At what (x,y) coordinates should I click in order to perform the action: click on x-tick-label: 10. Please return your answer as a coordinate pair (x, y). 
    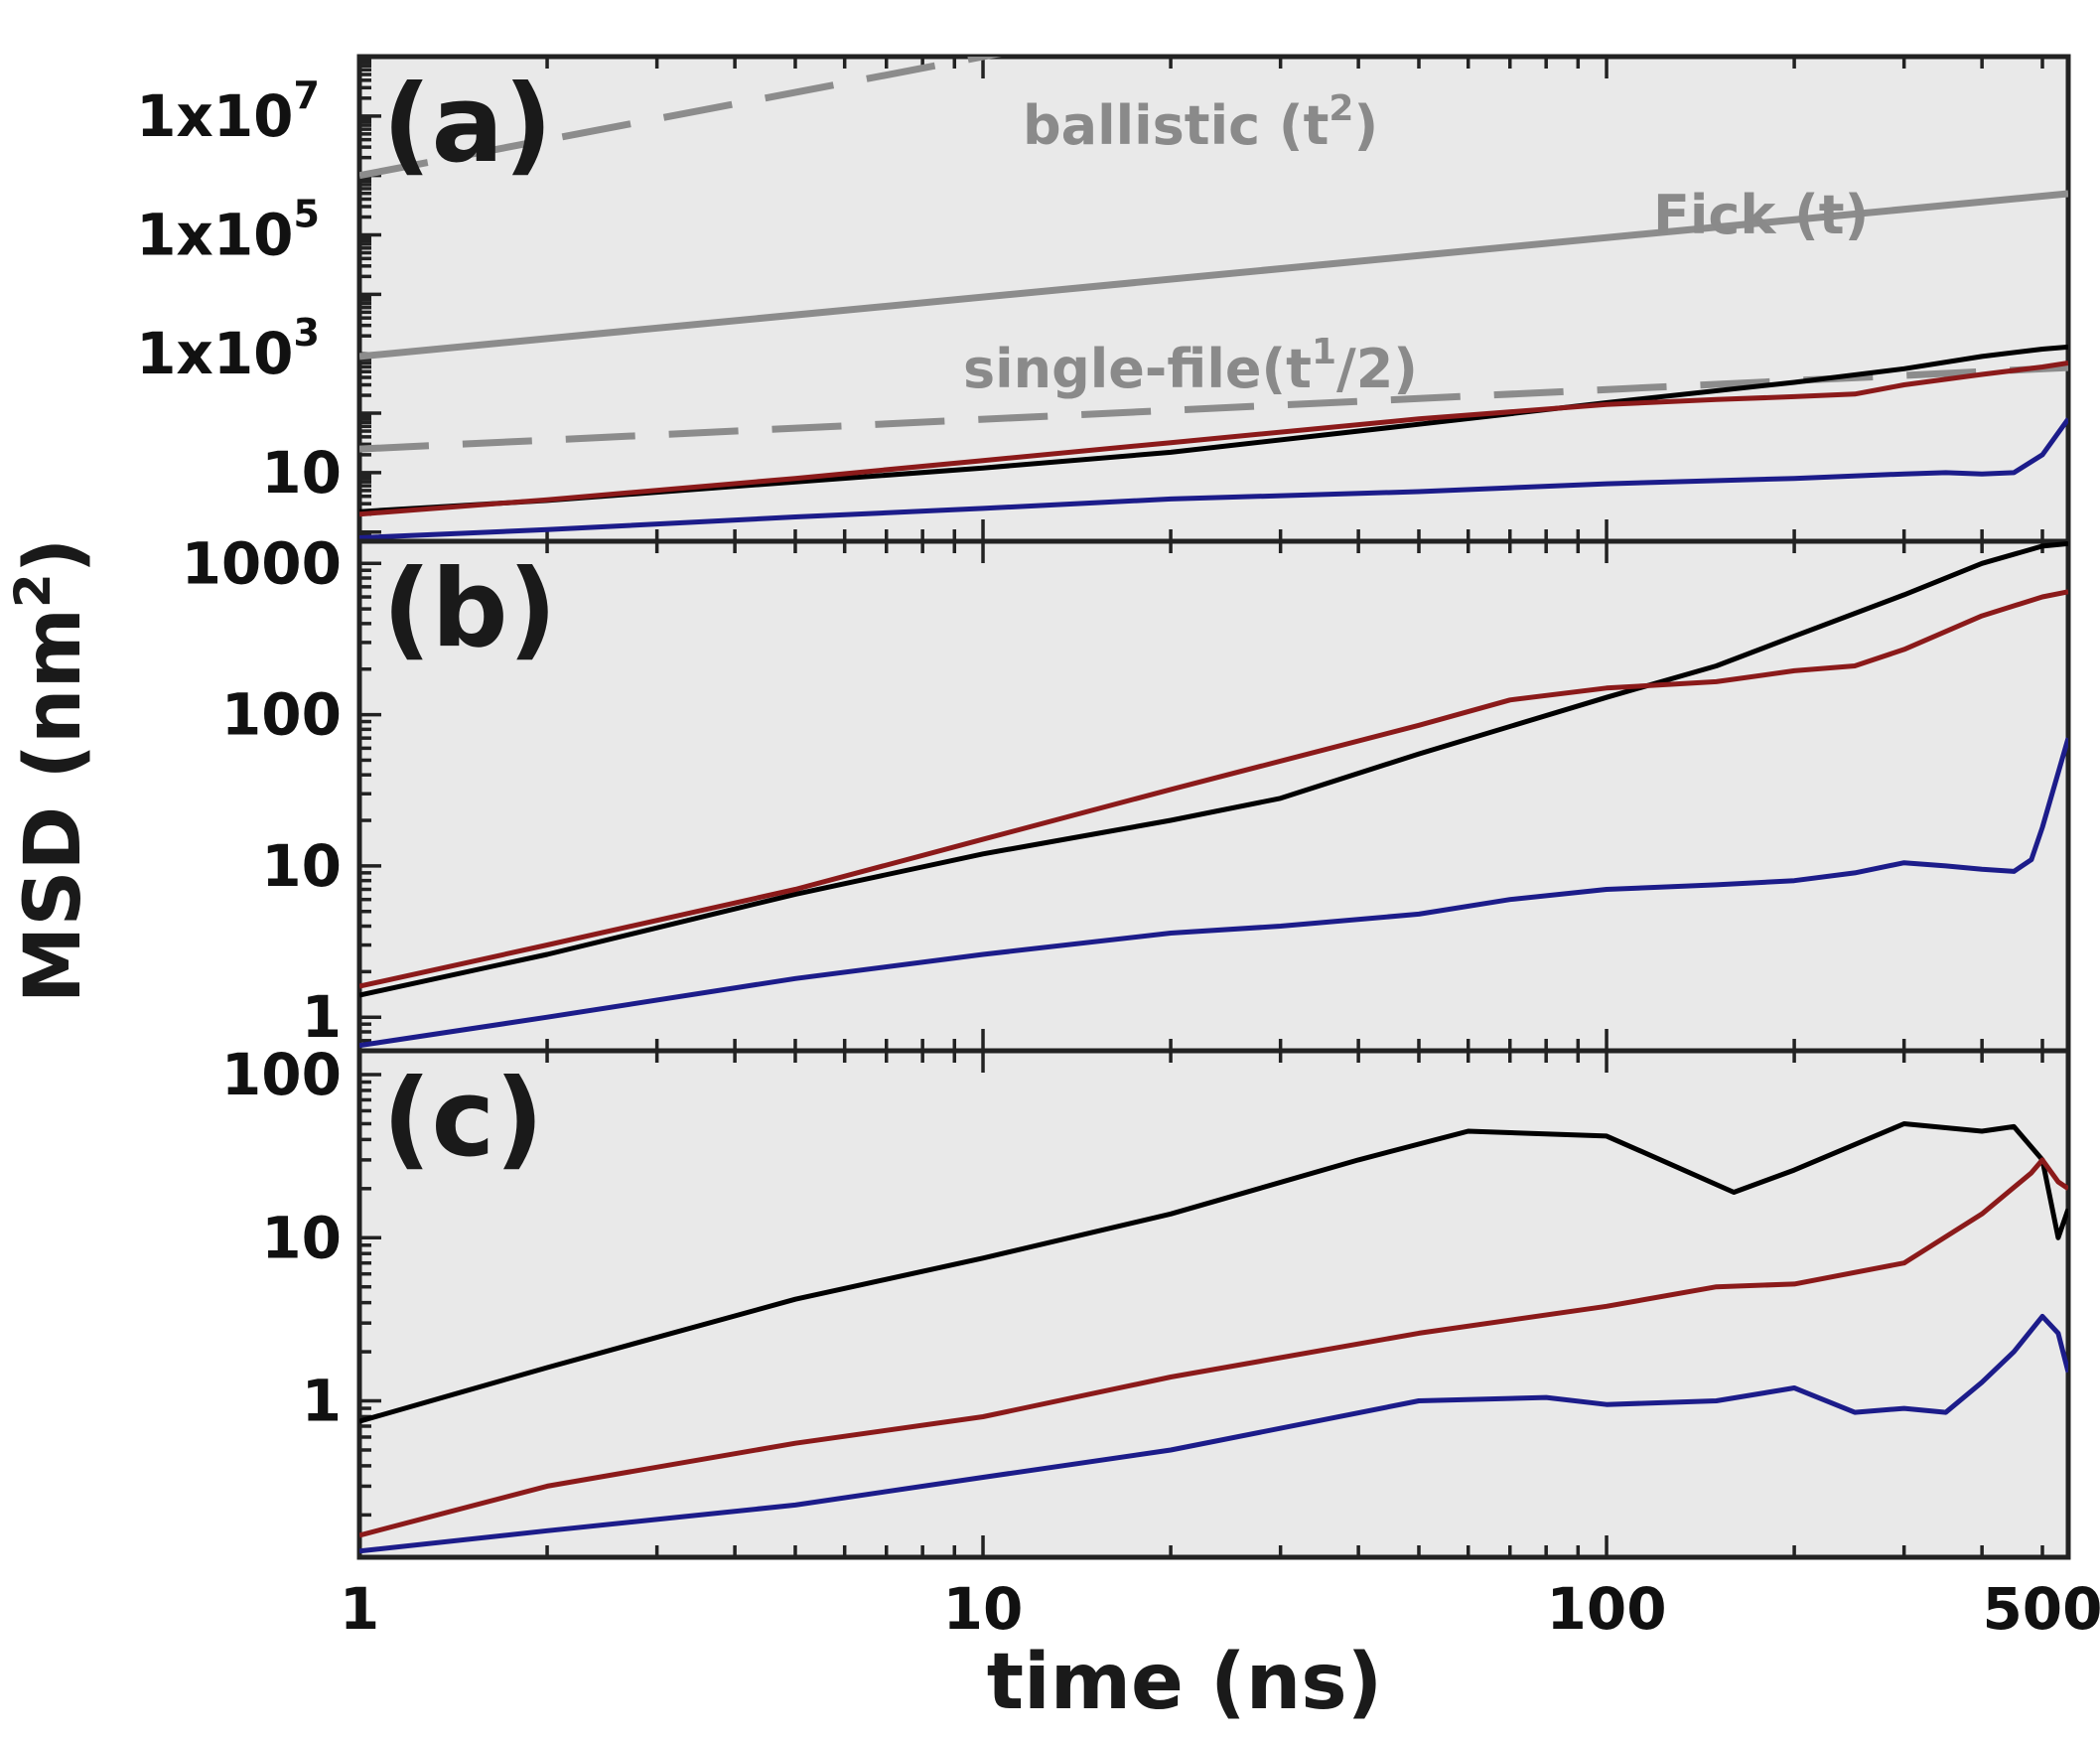
    Looking at the image, I should click on (983, 1609).